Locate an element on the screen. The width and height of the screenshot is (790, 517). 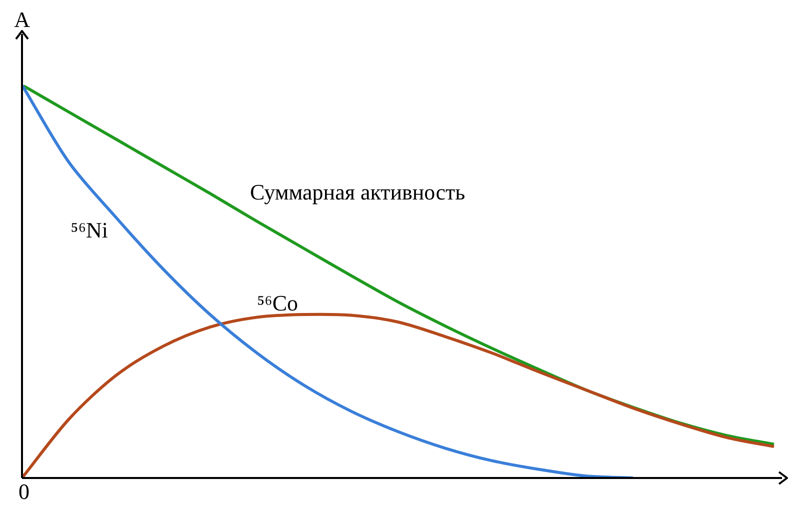
text: 0 is located at coordinates (24, 491).